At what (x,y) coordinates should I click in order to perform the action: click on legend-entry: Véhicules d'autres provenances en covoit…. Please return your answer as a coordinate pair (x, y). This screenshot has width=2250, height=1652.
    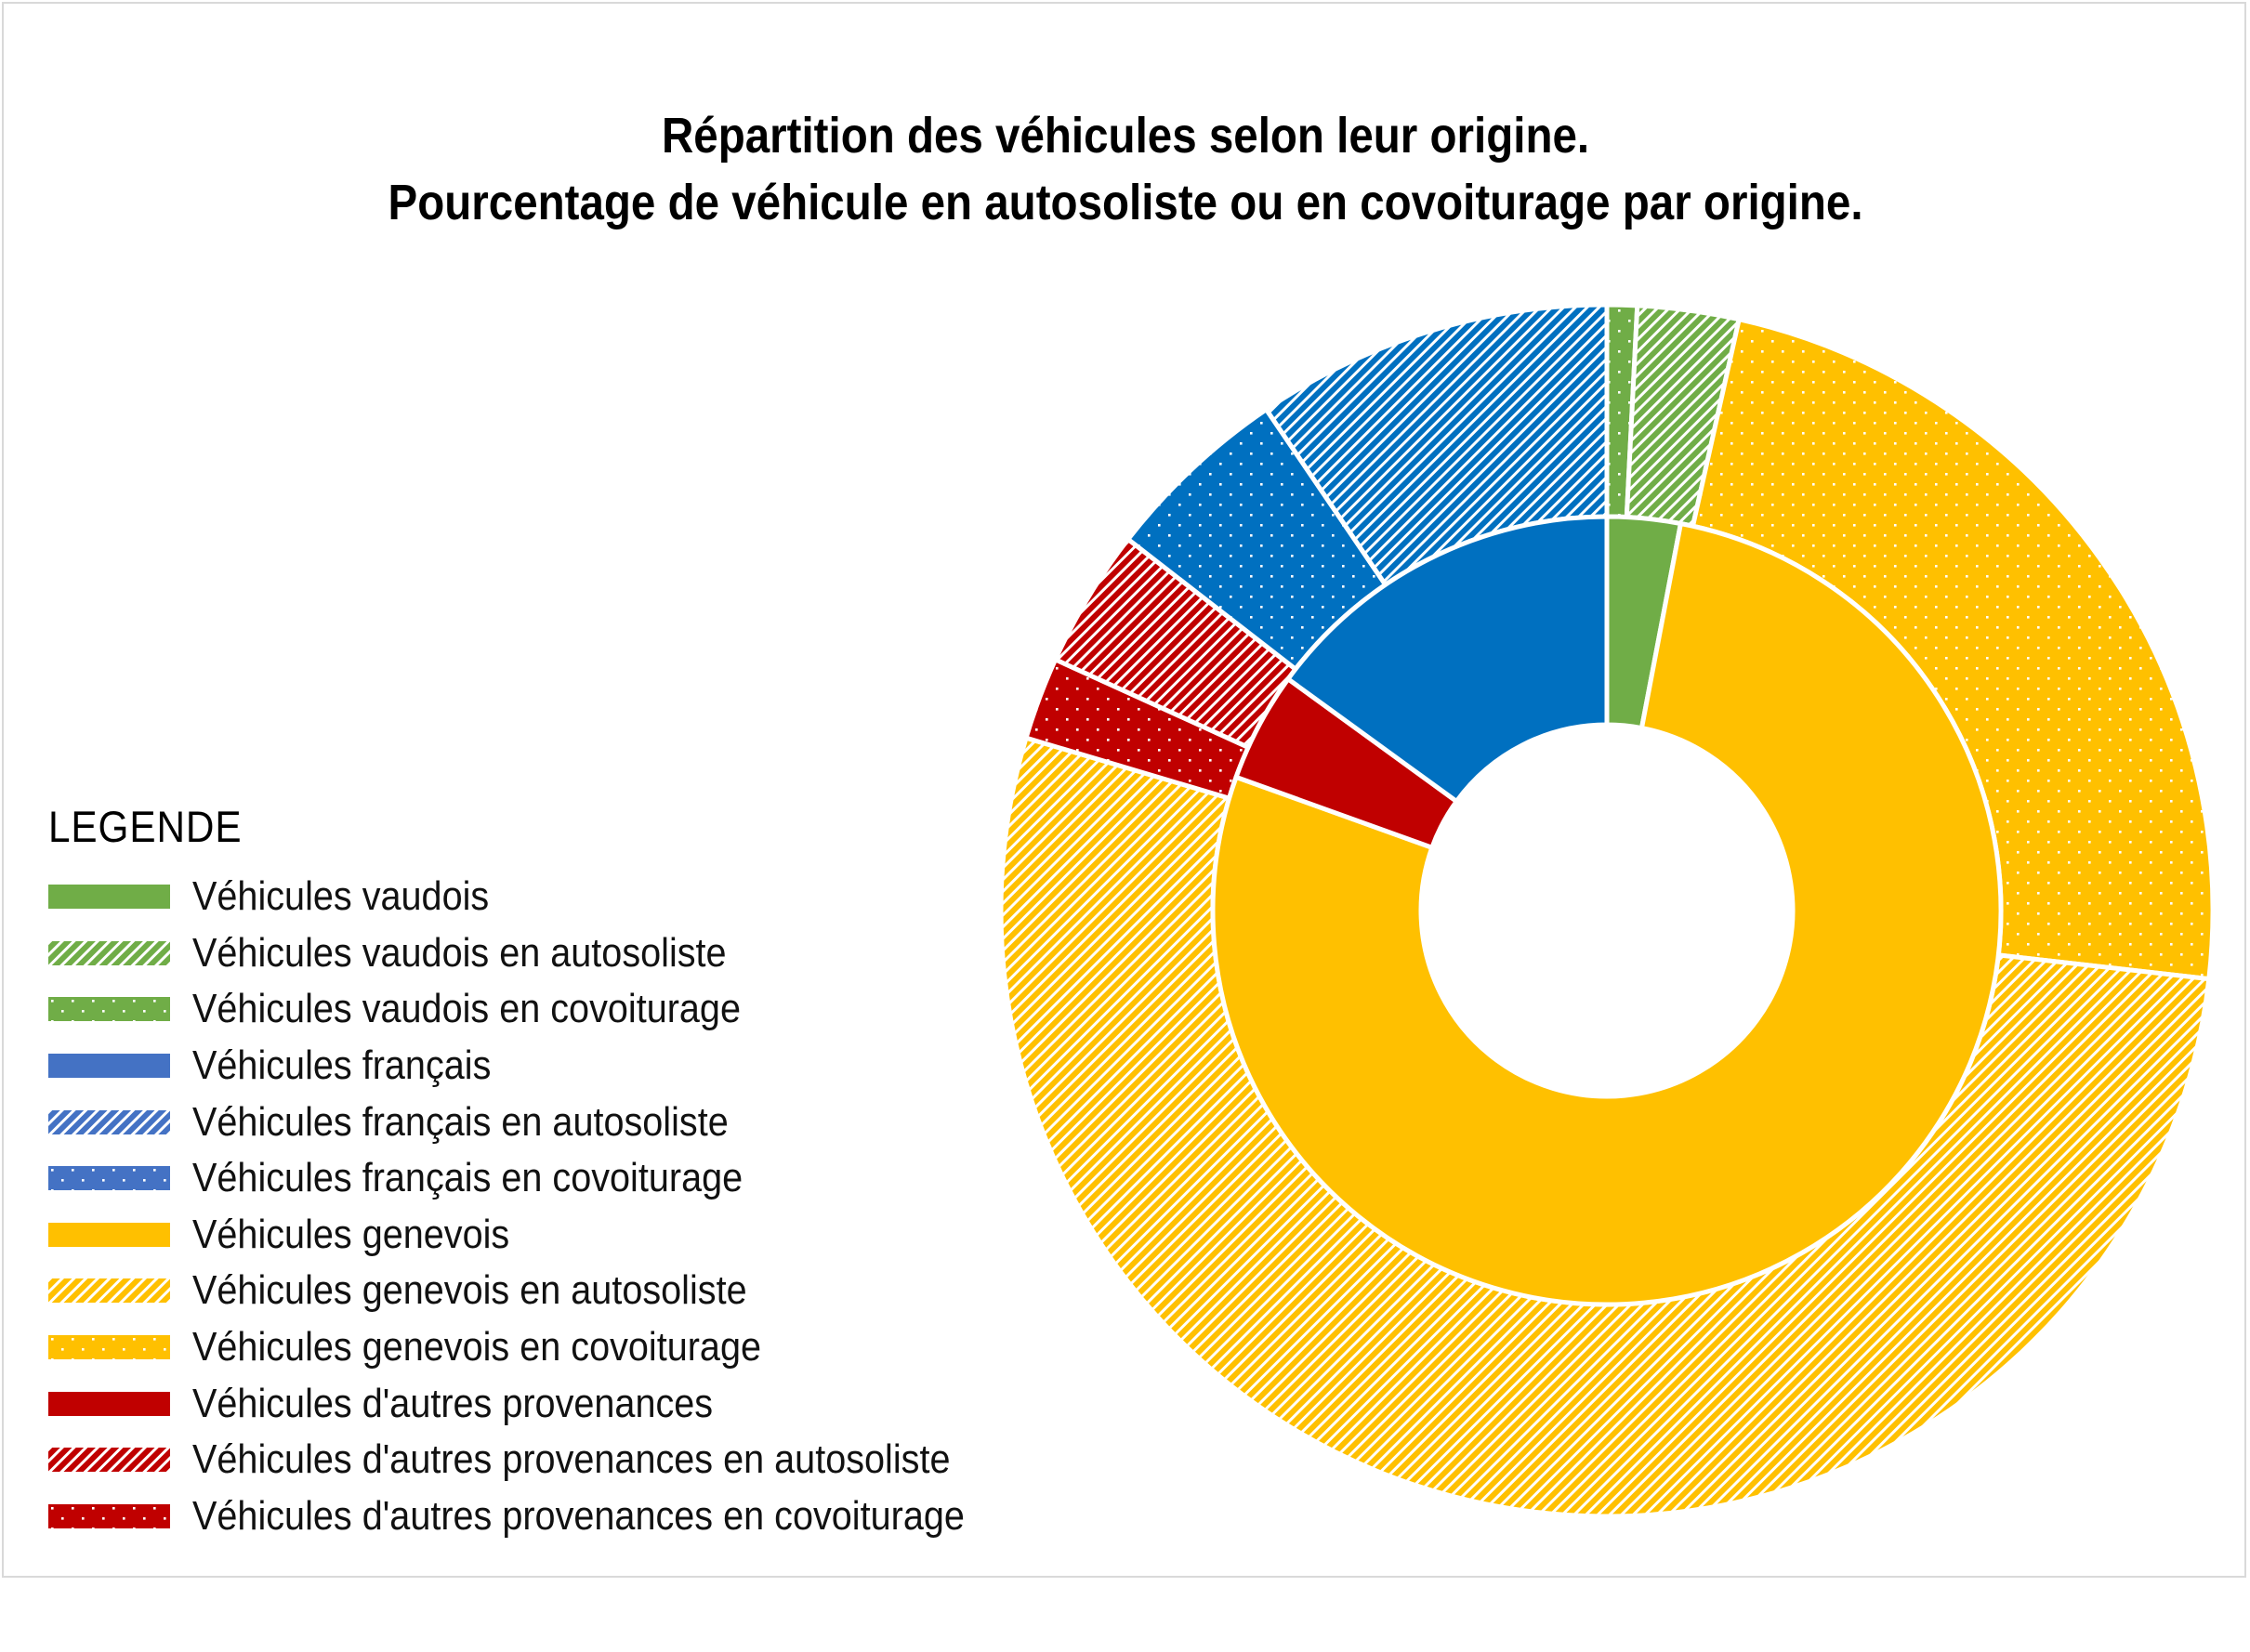
    Looking at the image, I should click on (549, 1516).